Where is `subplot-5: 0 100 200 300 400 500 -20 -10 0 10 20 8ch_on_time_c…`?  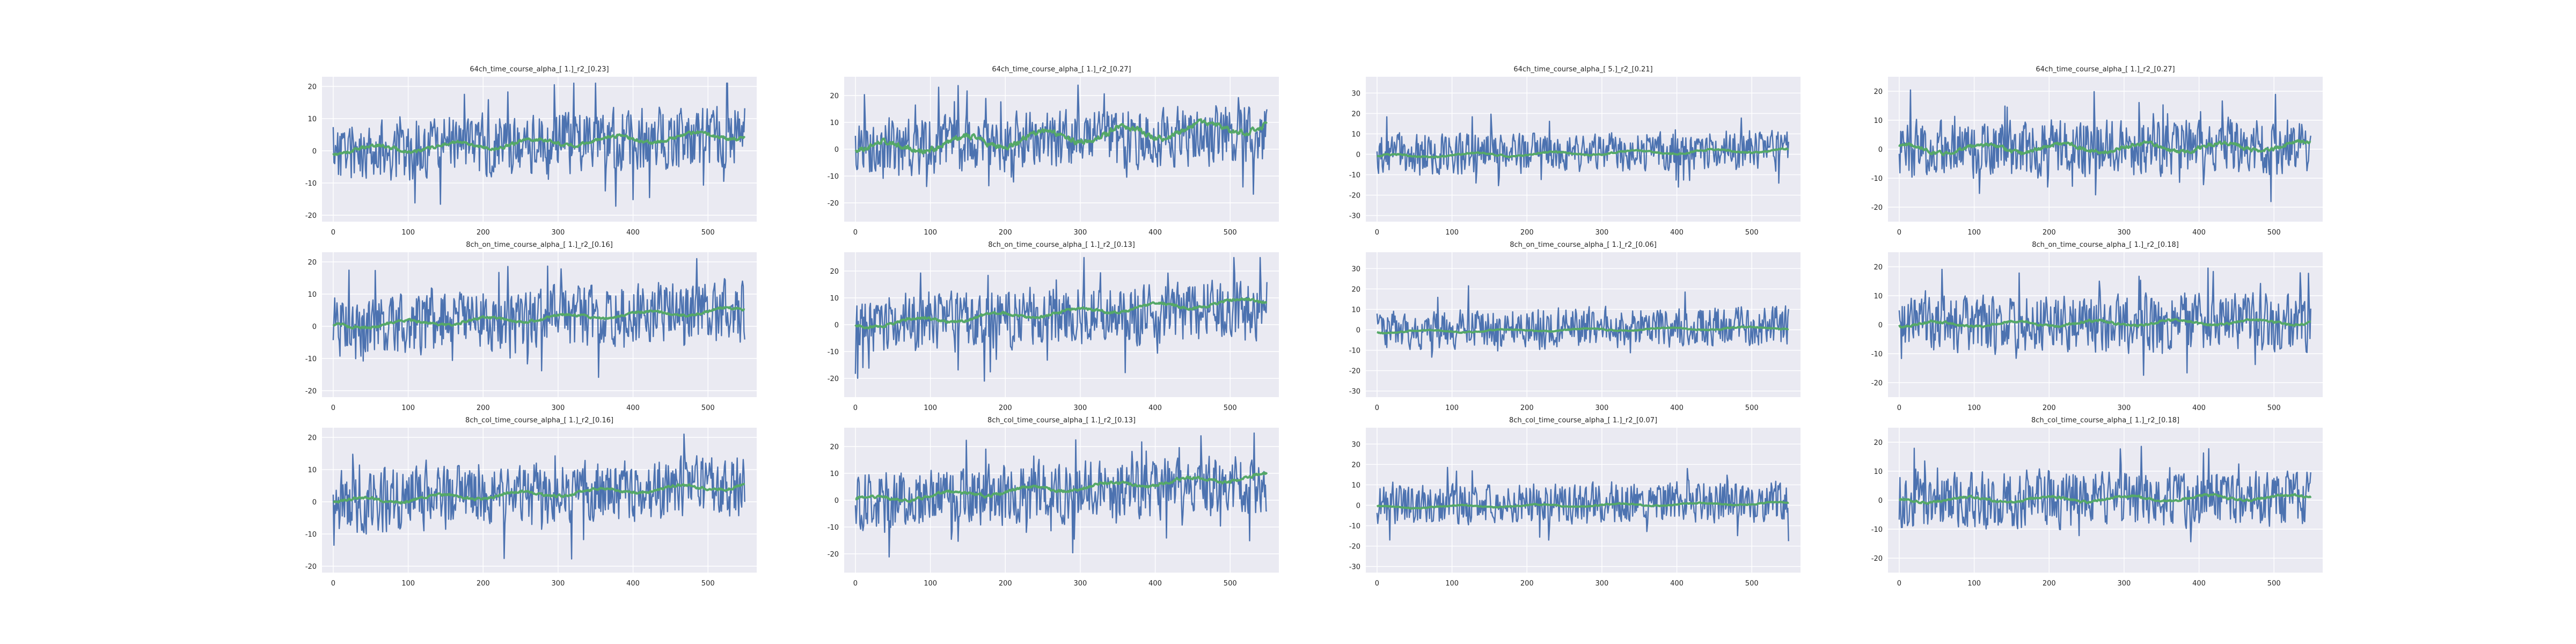
subplot-5: 0 100 200 300 400 500 -20 -10 0 10 20 8ch_on_time_c… is located at coordinates (531, 326).